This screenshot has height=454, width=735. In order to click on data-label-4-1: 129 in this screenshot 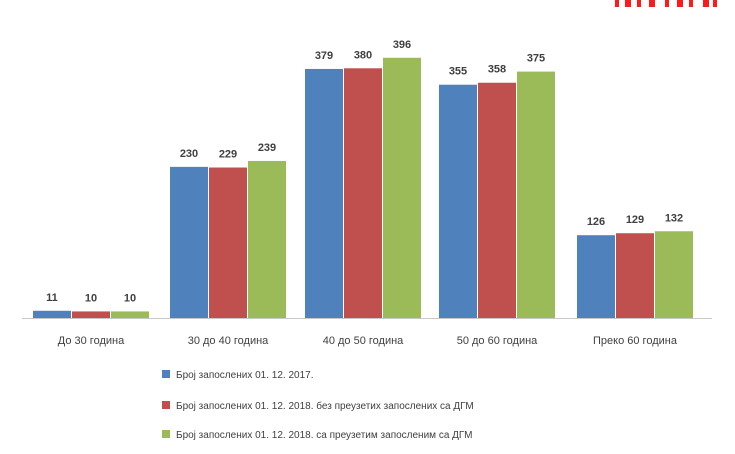, I will do `click(635, 220)`.